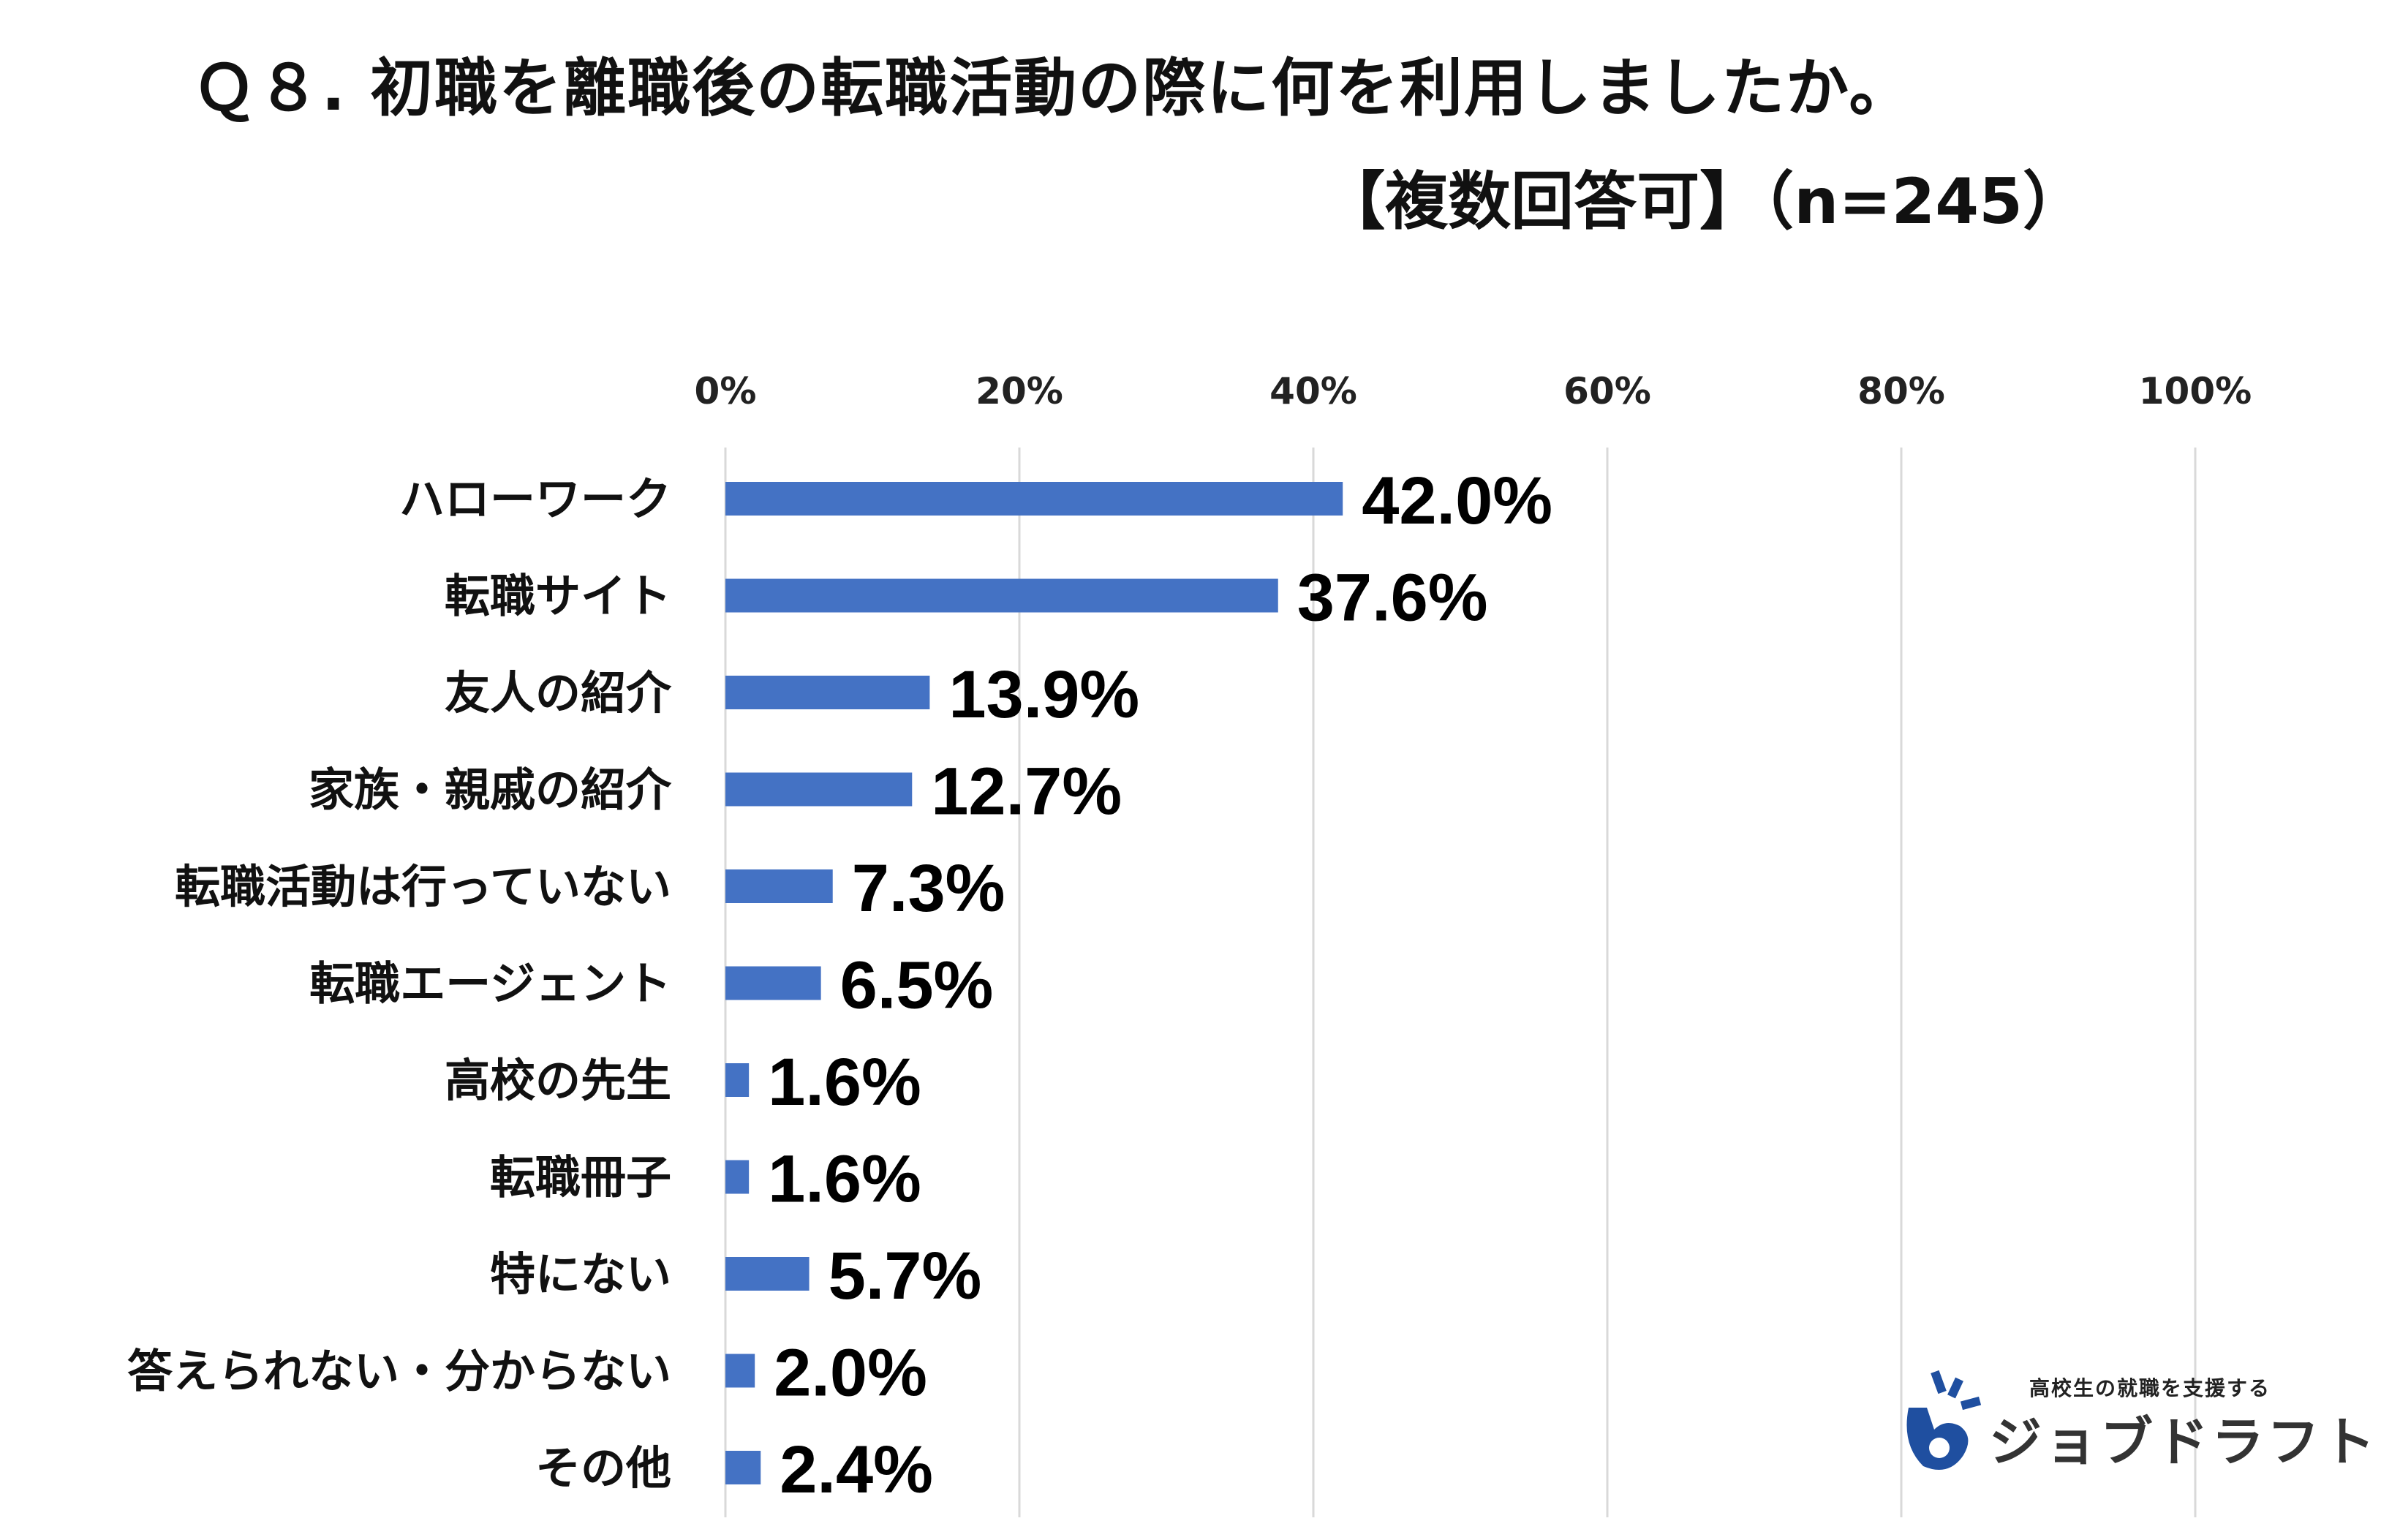 Image resolution: width=2400 pixels, height=1540 pixels. I want to click on data-label: 13.9%, so click(1043, 694).